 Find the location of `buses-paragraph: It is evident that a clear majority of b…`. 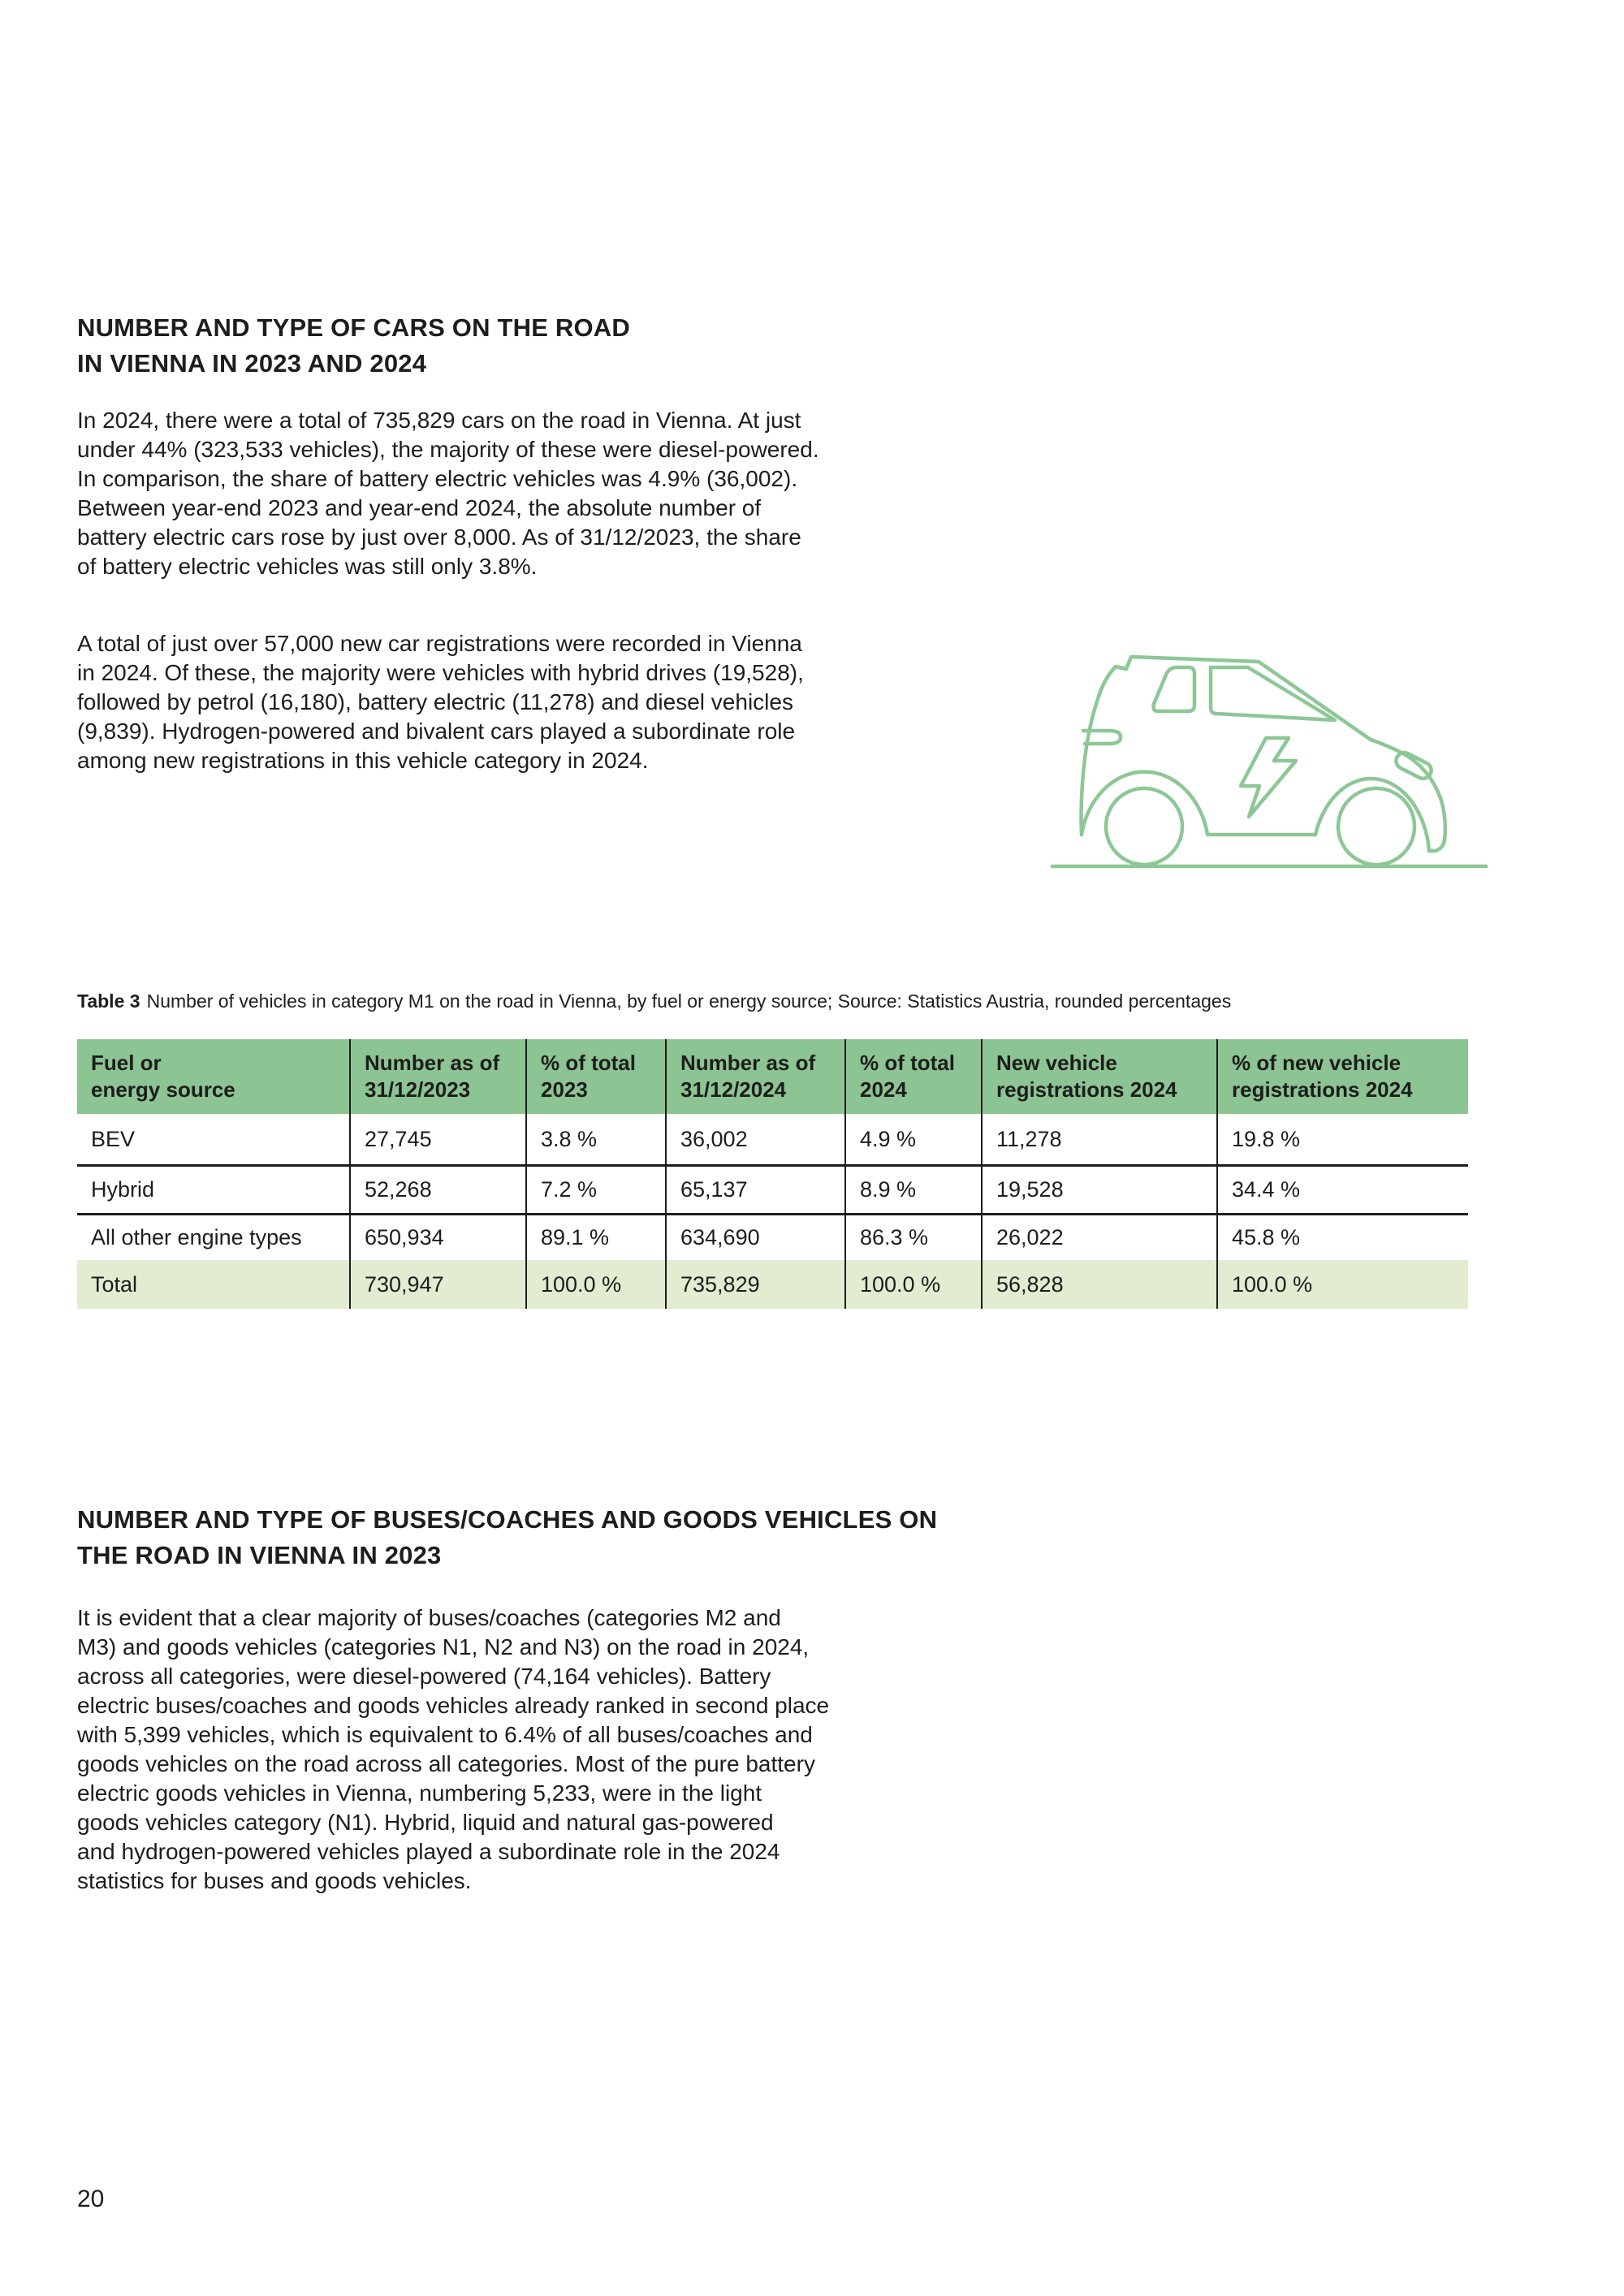

buses-paragraph: It is evident that a clear majority of b… is located at coordinates (454, 1749).